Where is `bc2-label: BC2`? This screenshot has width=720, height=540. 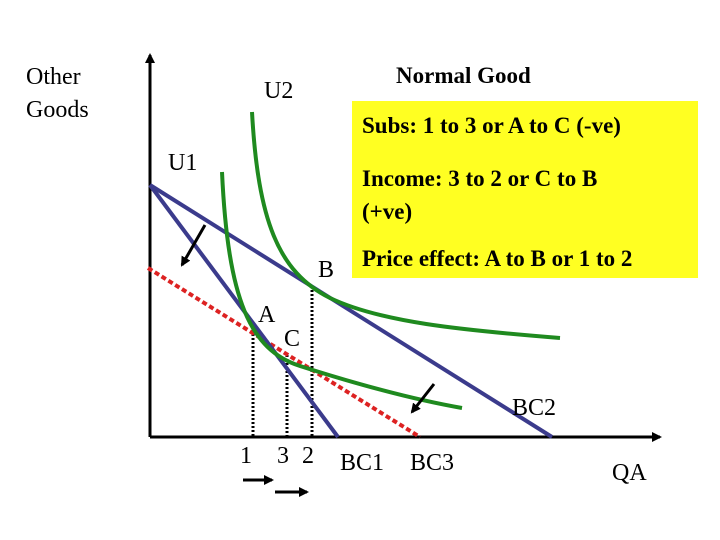 bc2-label: BC2 is located at coordinates (534, 408).